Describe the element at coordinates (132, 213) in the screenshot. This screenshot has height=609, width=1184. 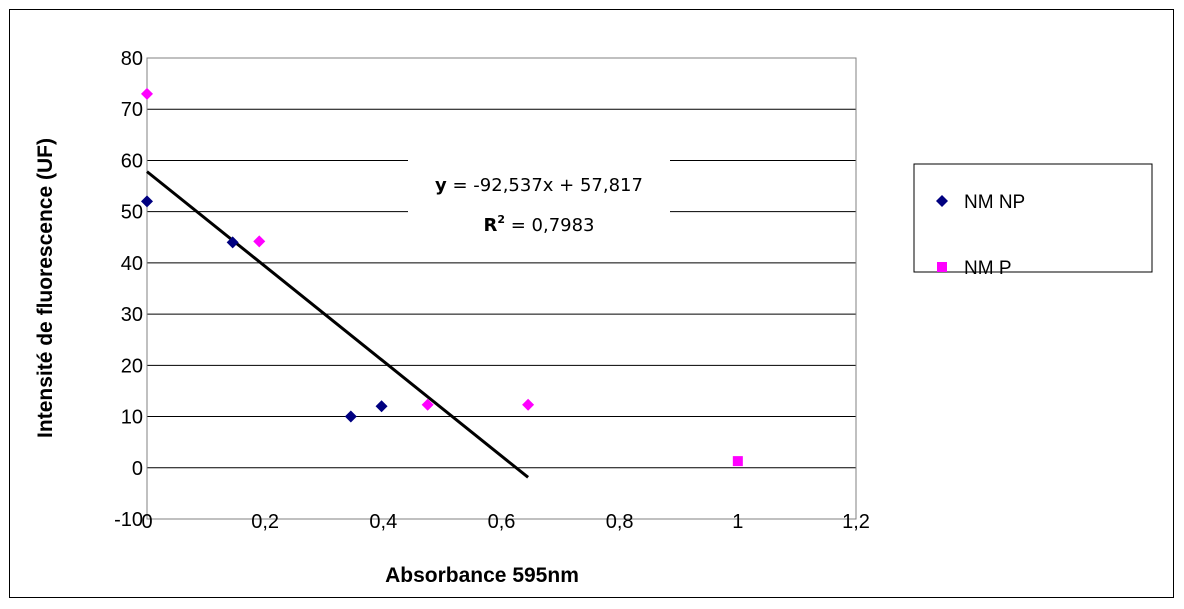
I see `y-tick-label: 50` at that location.